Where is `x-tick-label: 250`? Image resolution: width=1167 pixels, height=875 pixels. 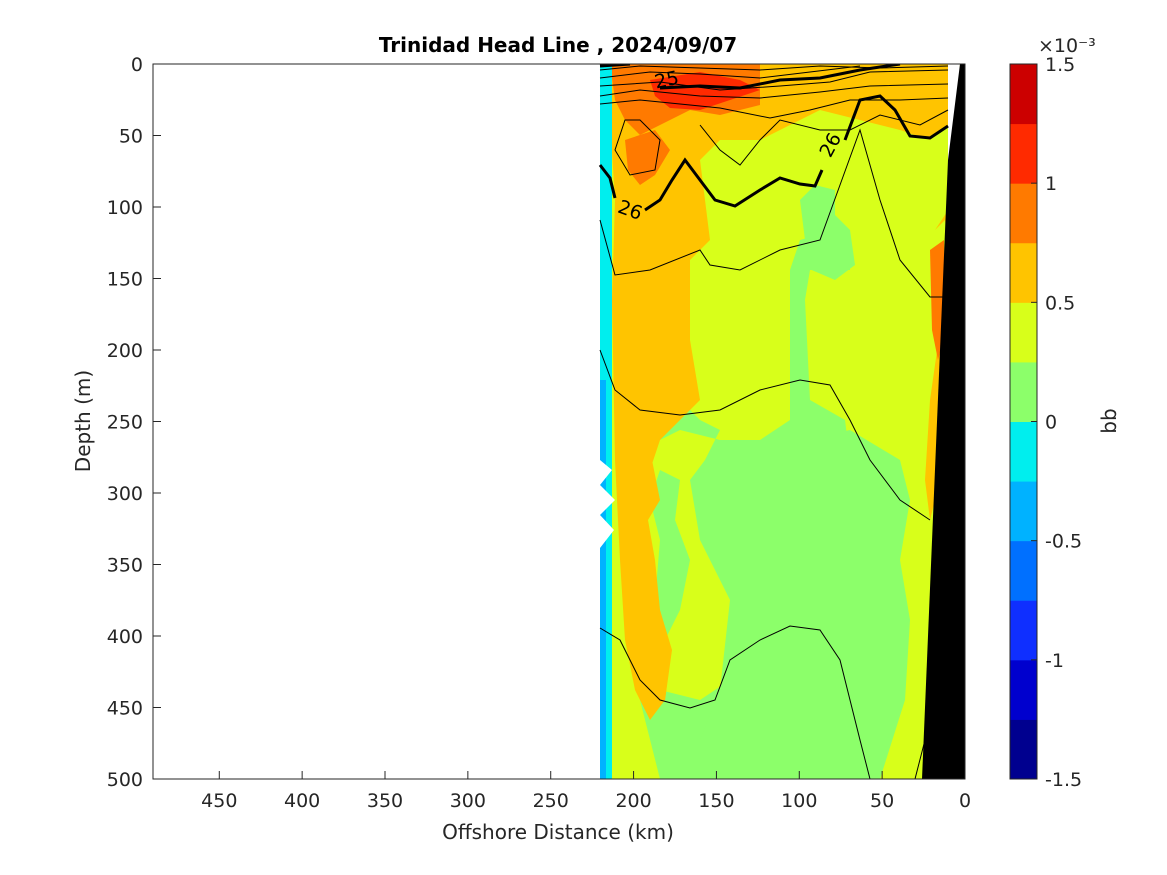 x-tick-label: 250 is located at coordinates (551, 801).